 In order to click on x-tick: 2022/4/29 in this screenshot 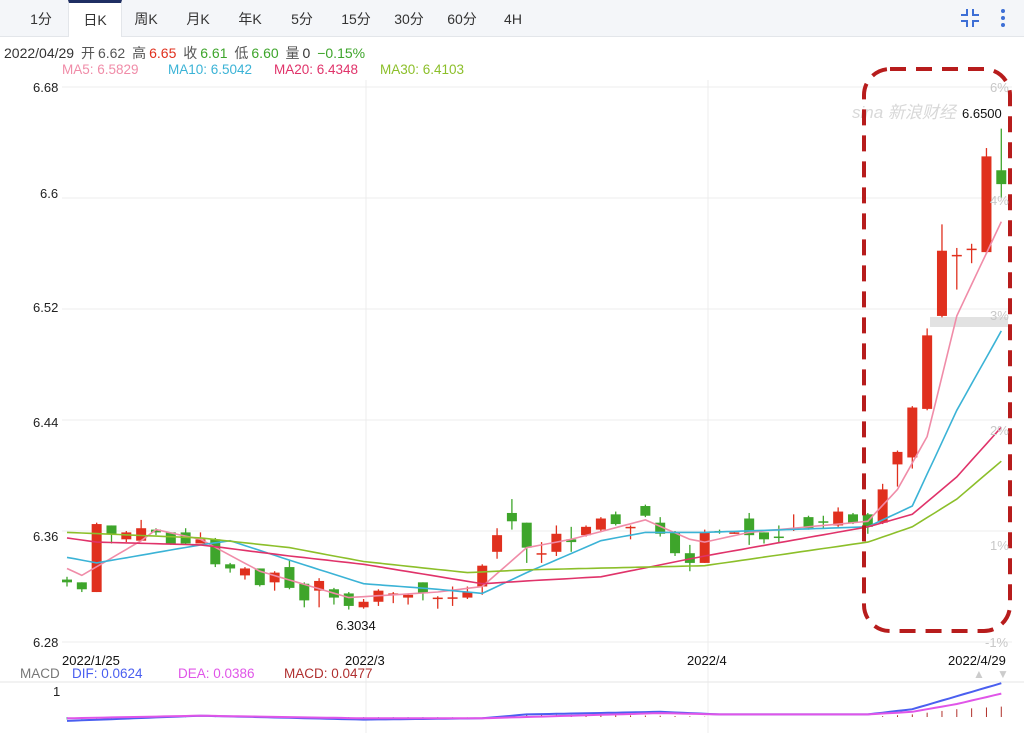, I will do `click(977, 660)`.